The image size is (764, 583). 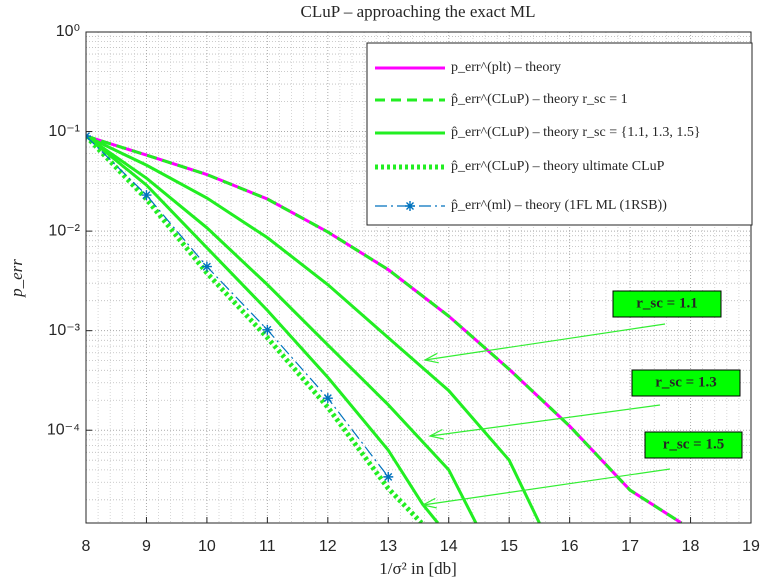 I want to click on legend-label: p_err^(plt) – theory, so click(x=506, y=67).